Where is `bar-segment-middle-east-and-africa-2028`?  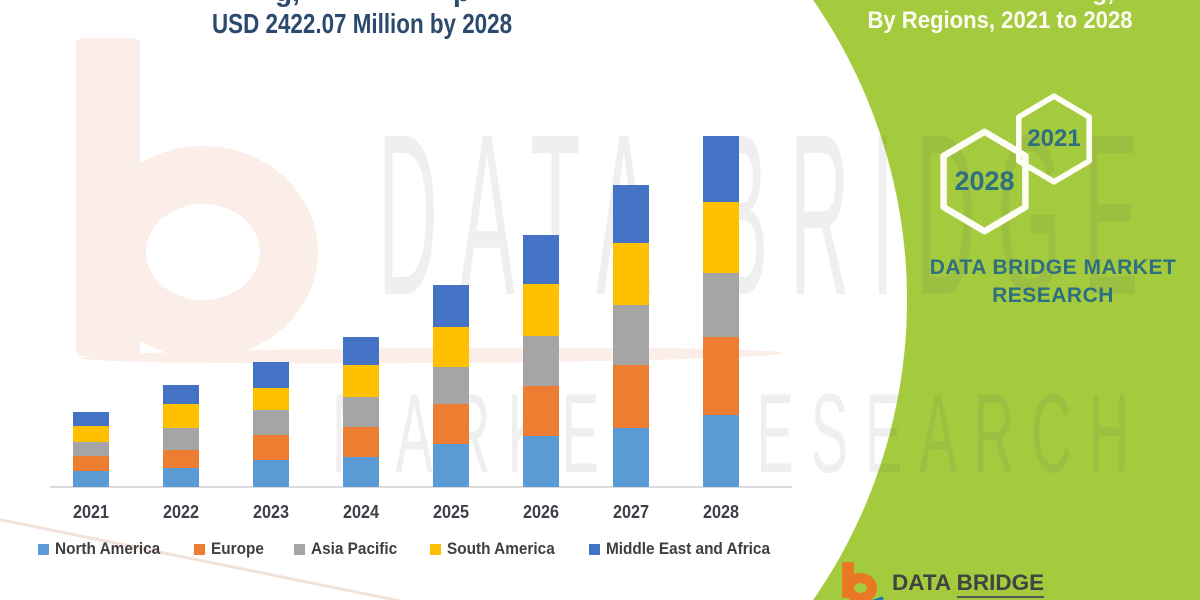
bar-segment-middle-east-and-africa-2028 is located at coordinates (721, 169).